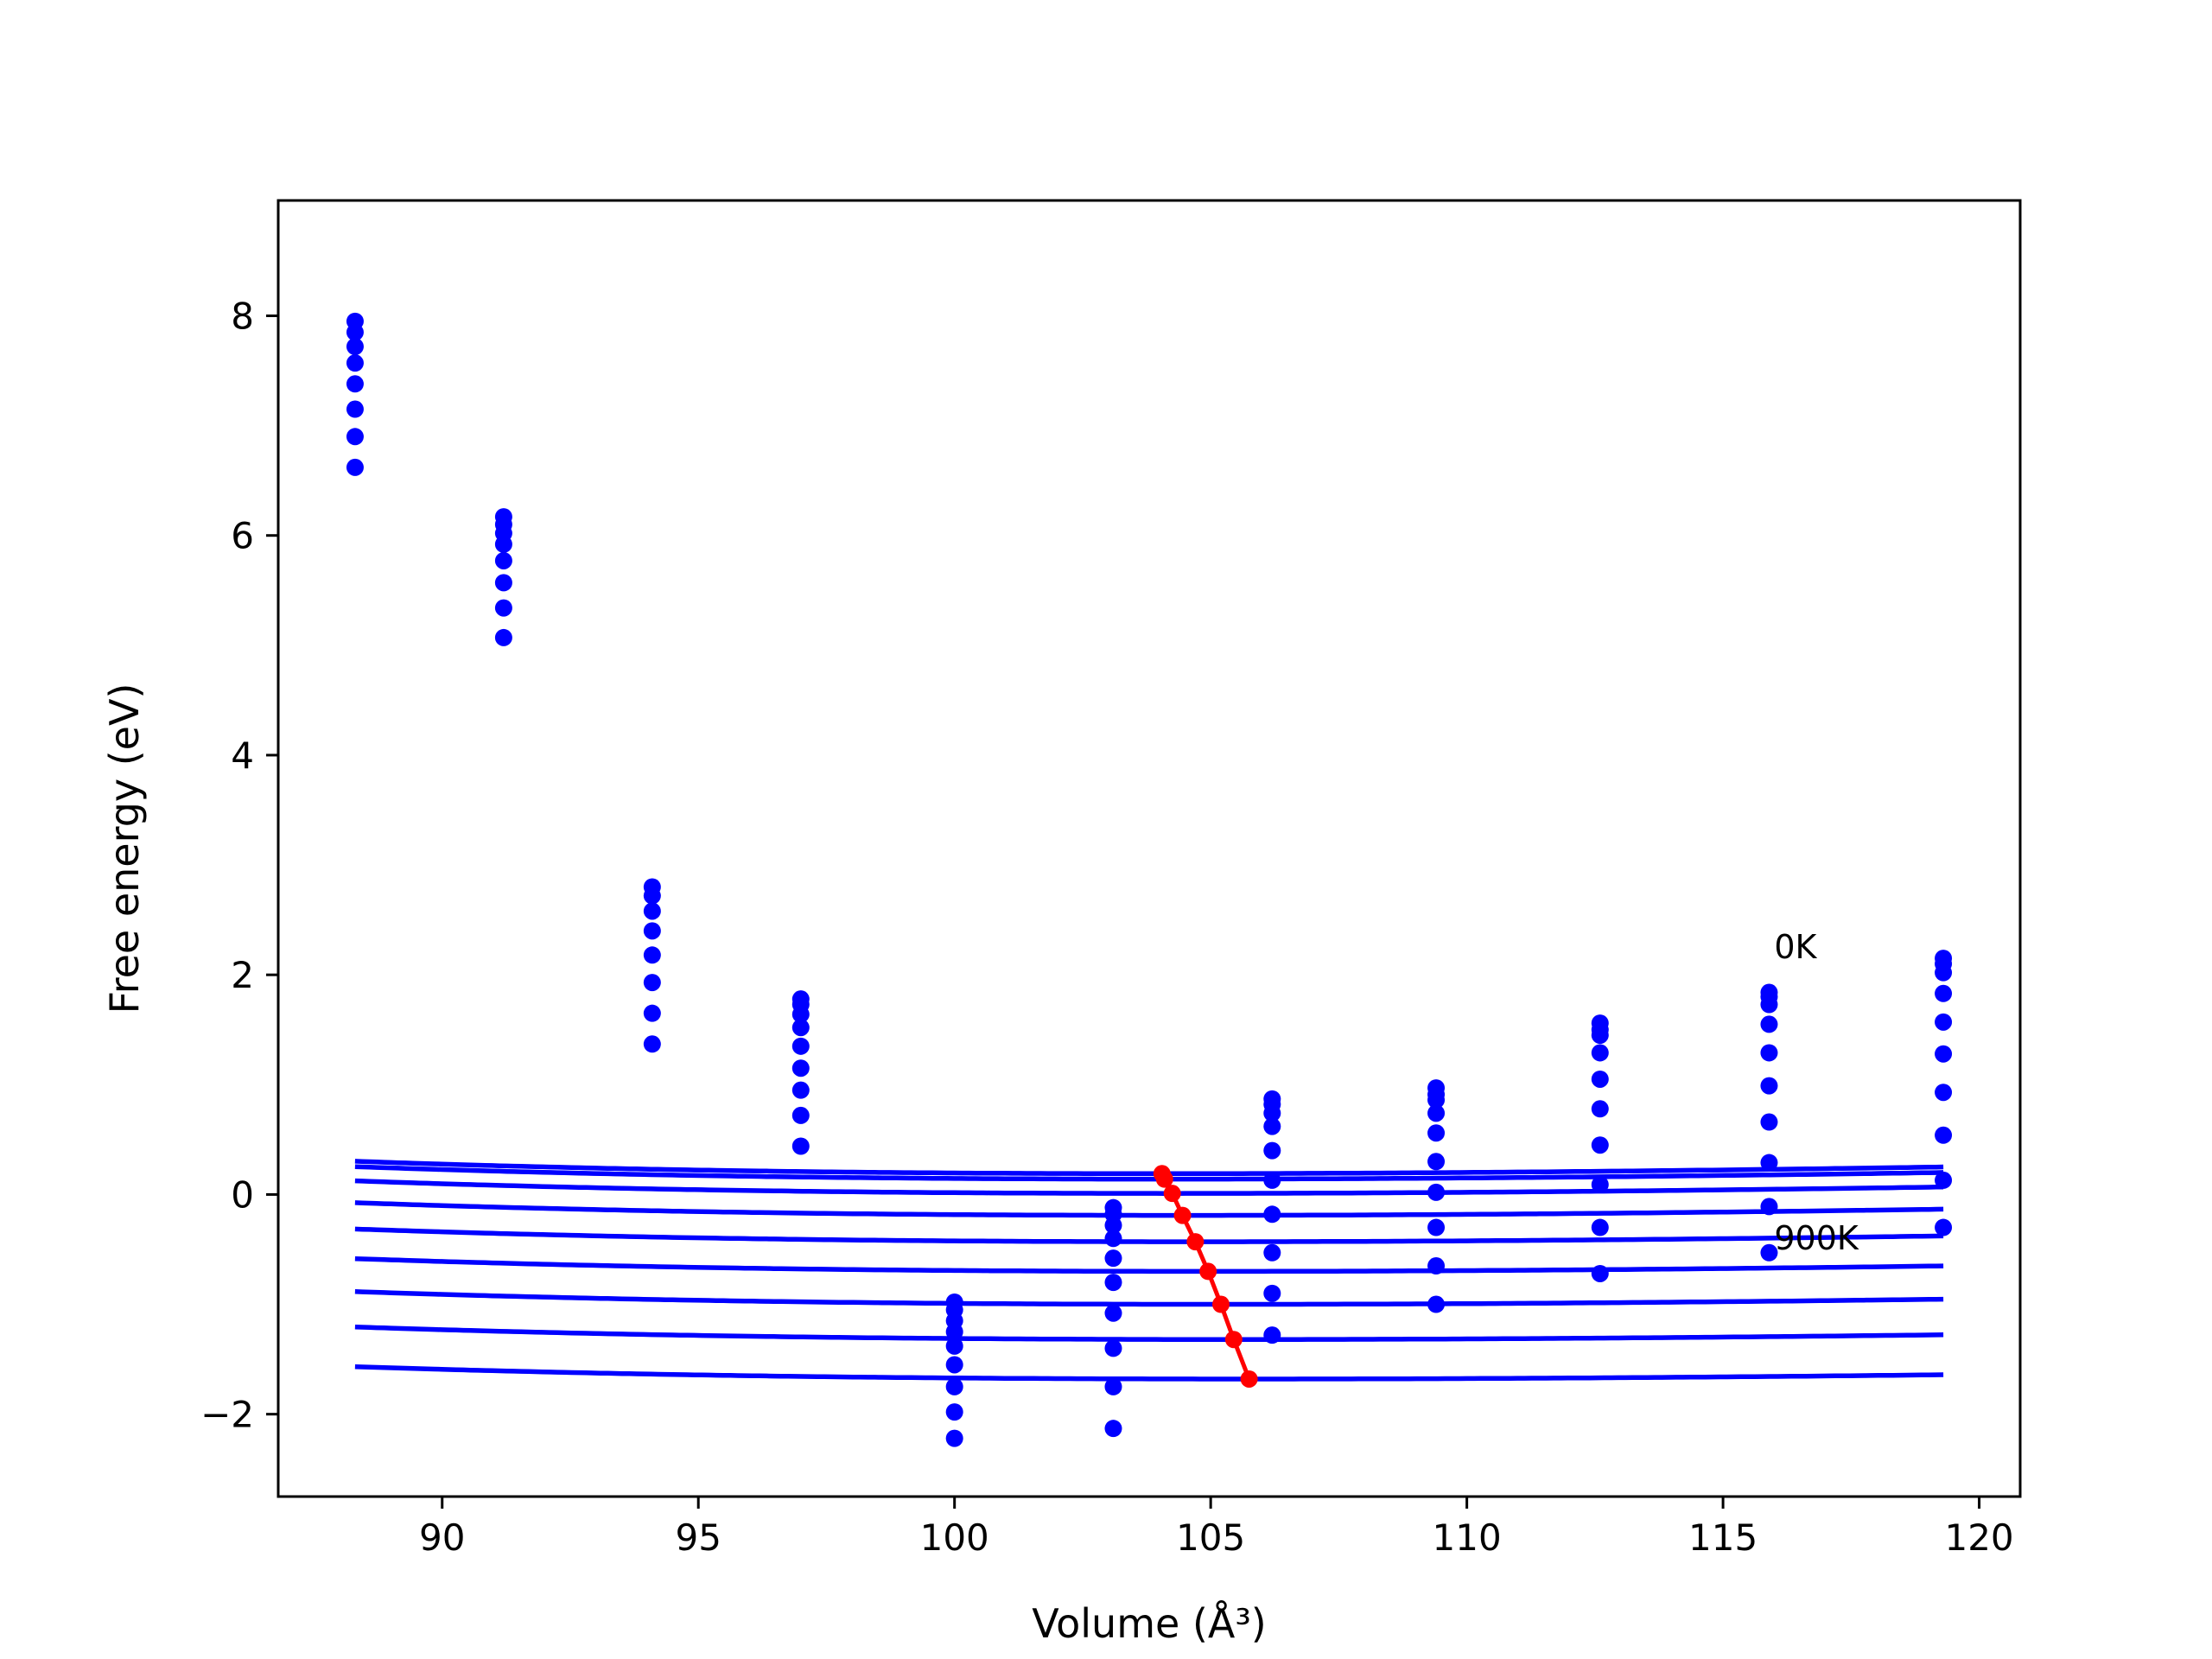 The width and height of the screenshot is (2212, 1659). Describe the element at coordinates (227, 1415) in the screenshot. I see `y-tick-label: −2` at that location.